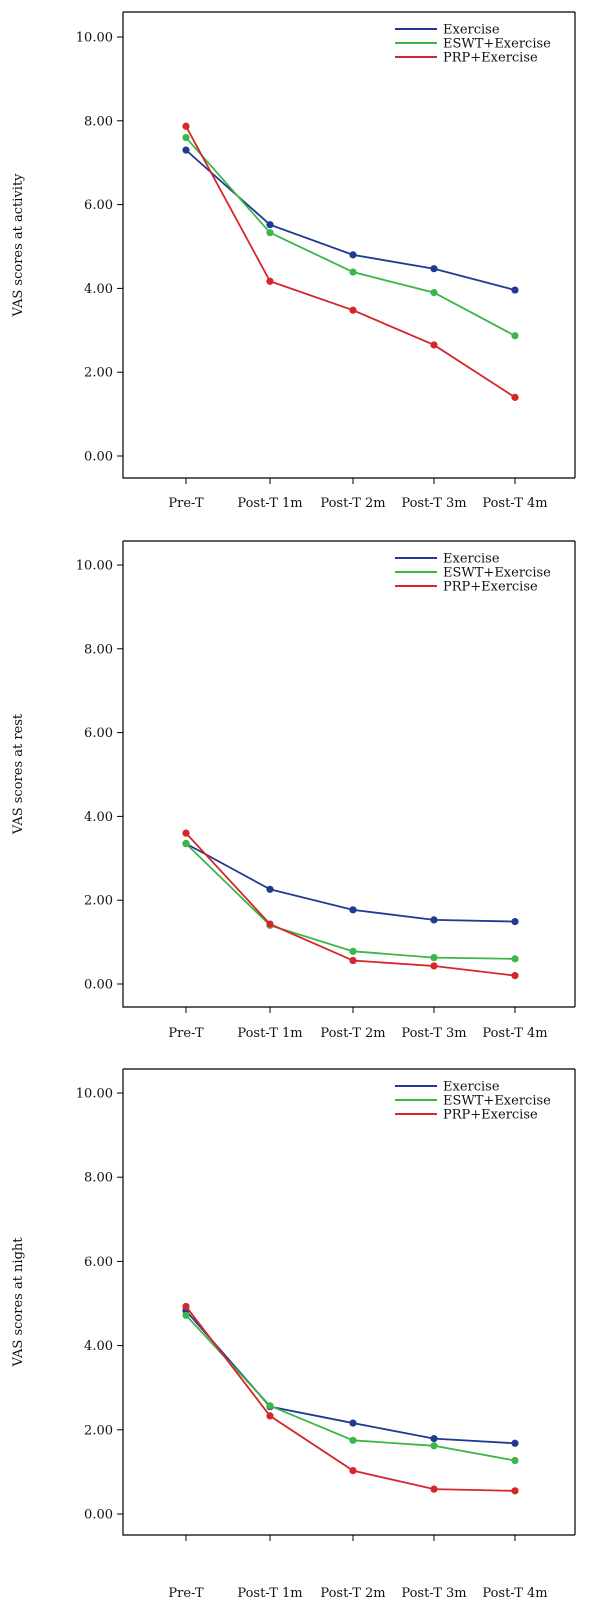 The image size is (589, 1605). I want to click on y-axis-label: VAS scores at activity, so click(18, 245).